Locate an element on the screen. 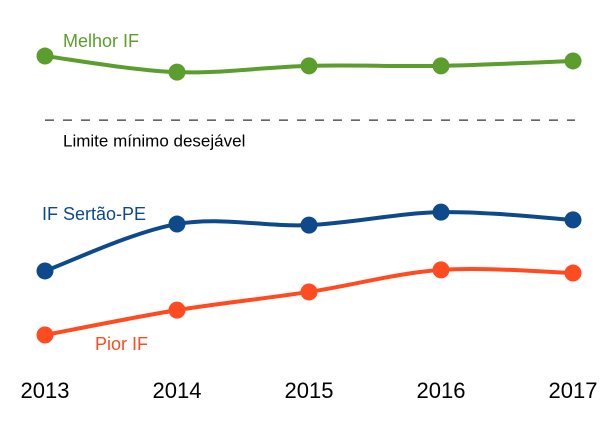 Image resolution: width=608 pixels, height=421 pixels. series-label: Melhor IF is located at coordinates (101, 41).